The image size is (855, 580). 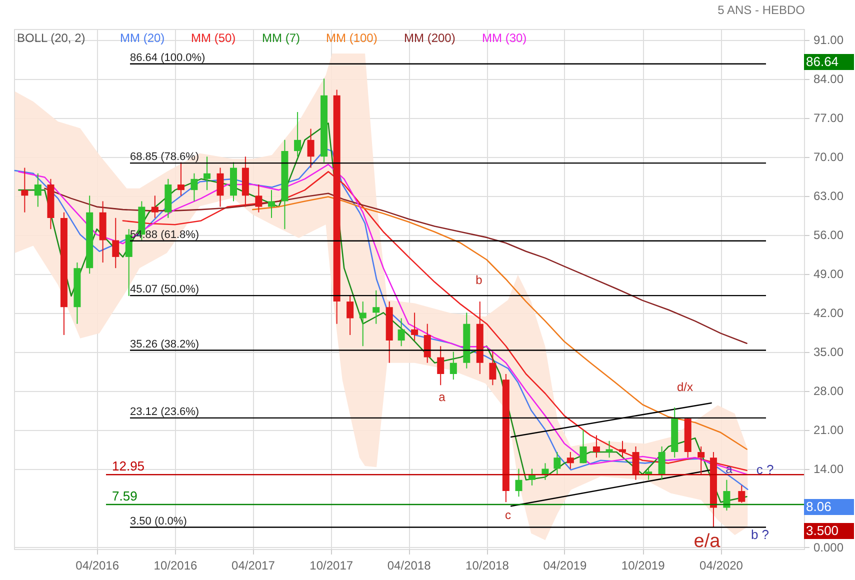 What do you see at coordinates (128, 466) in the screenshot?
I see `ref-line-label: 12.95` at bounding box center [128, 466].